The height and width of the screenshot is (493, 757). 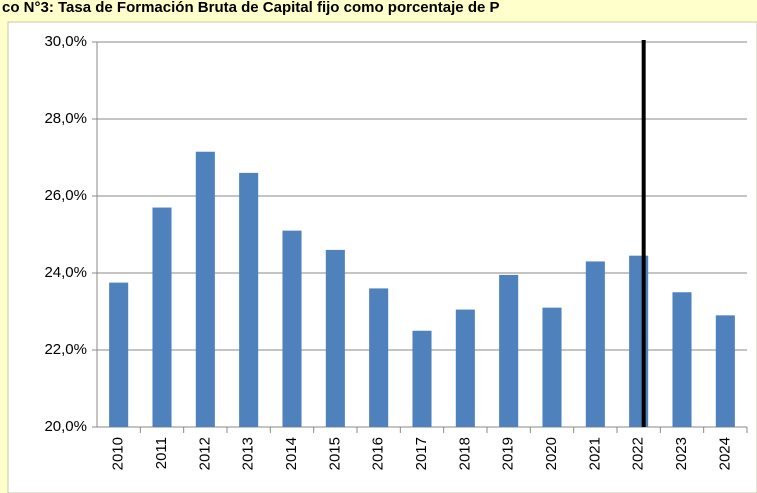 What do you see at coordinates (248, 453) in the screenshot?
I see `x-tick-label: 2013` at bounding box center [248, 453].